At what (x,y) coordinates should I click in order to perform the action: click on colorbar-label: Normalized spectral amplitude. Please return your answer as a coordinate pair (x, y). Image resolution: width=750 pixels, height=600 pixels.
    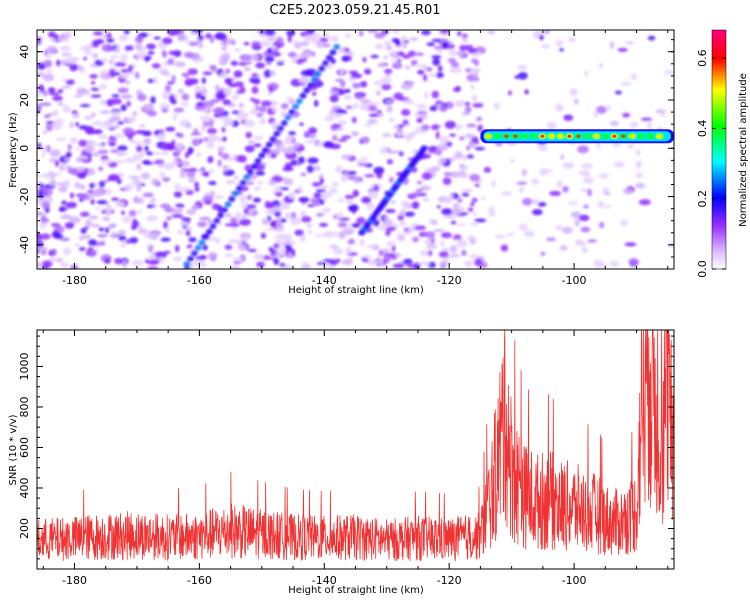
    Looking at the image, I should click on (743, 150).